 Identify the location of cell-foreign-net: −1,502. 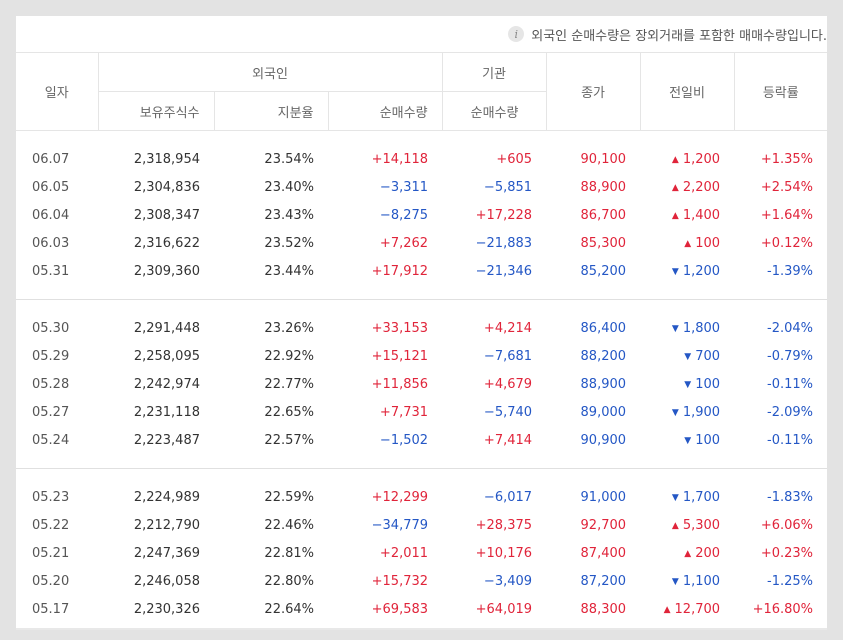
(404, 440).